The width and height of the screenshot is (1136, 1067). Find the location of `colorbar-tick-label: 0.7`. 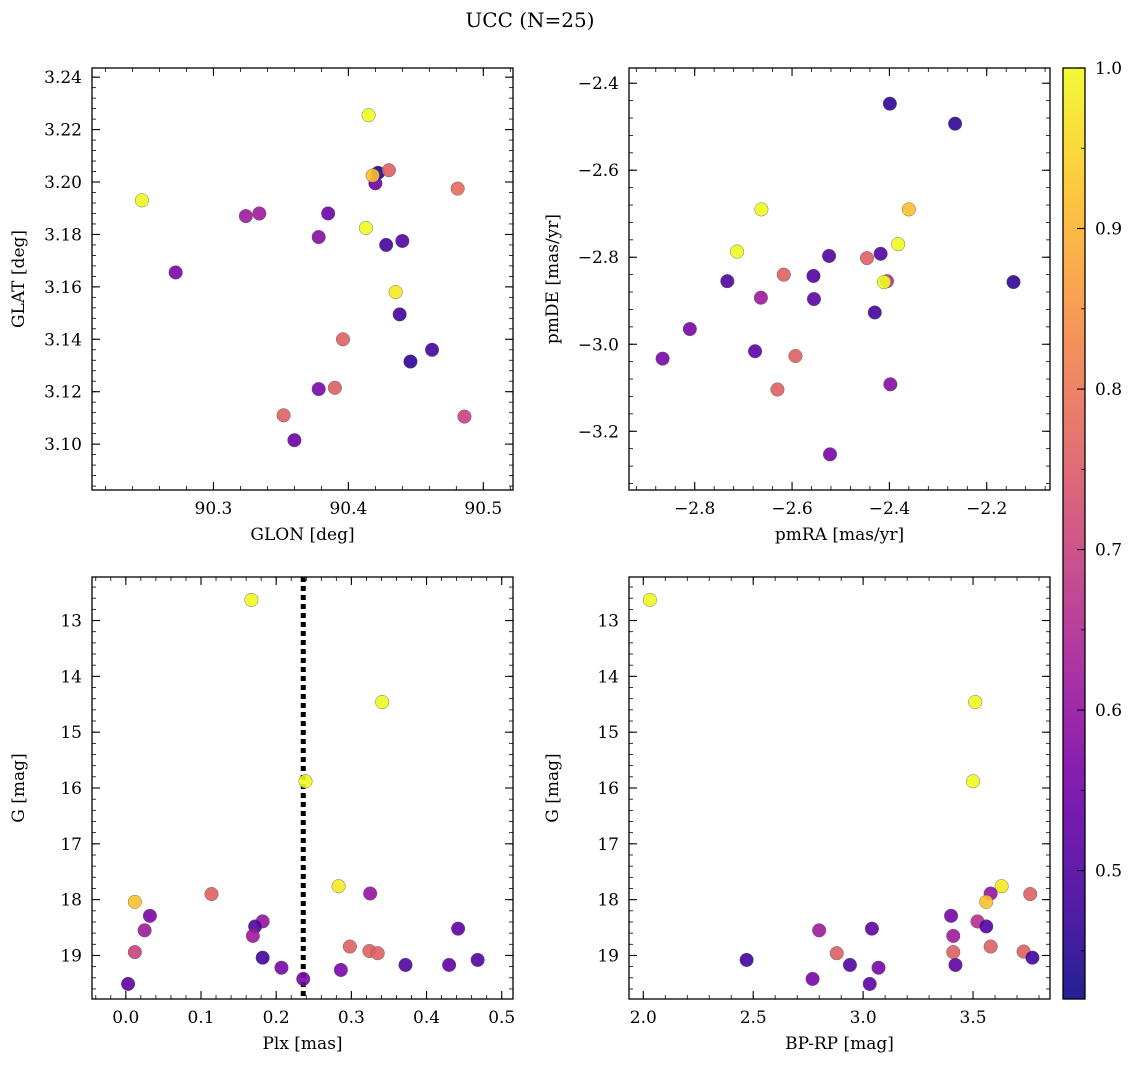

colorbar-tick-label: 0.7 is located at coordinates (1108, 551).